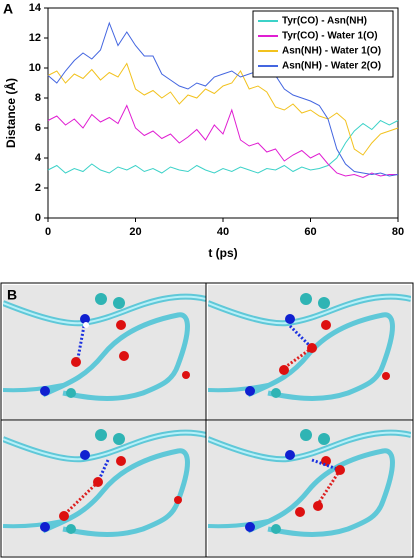 The height and width of the screenshot is (559, 415). Describe the element at coordinates (38, 188) in the screenshot. I see `y-tick-label: 2` at that location.